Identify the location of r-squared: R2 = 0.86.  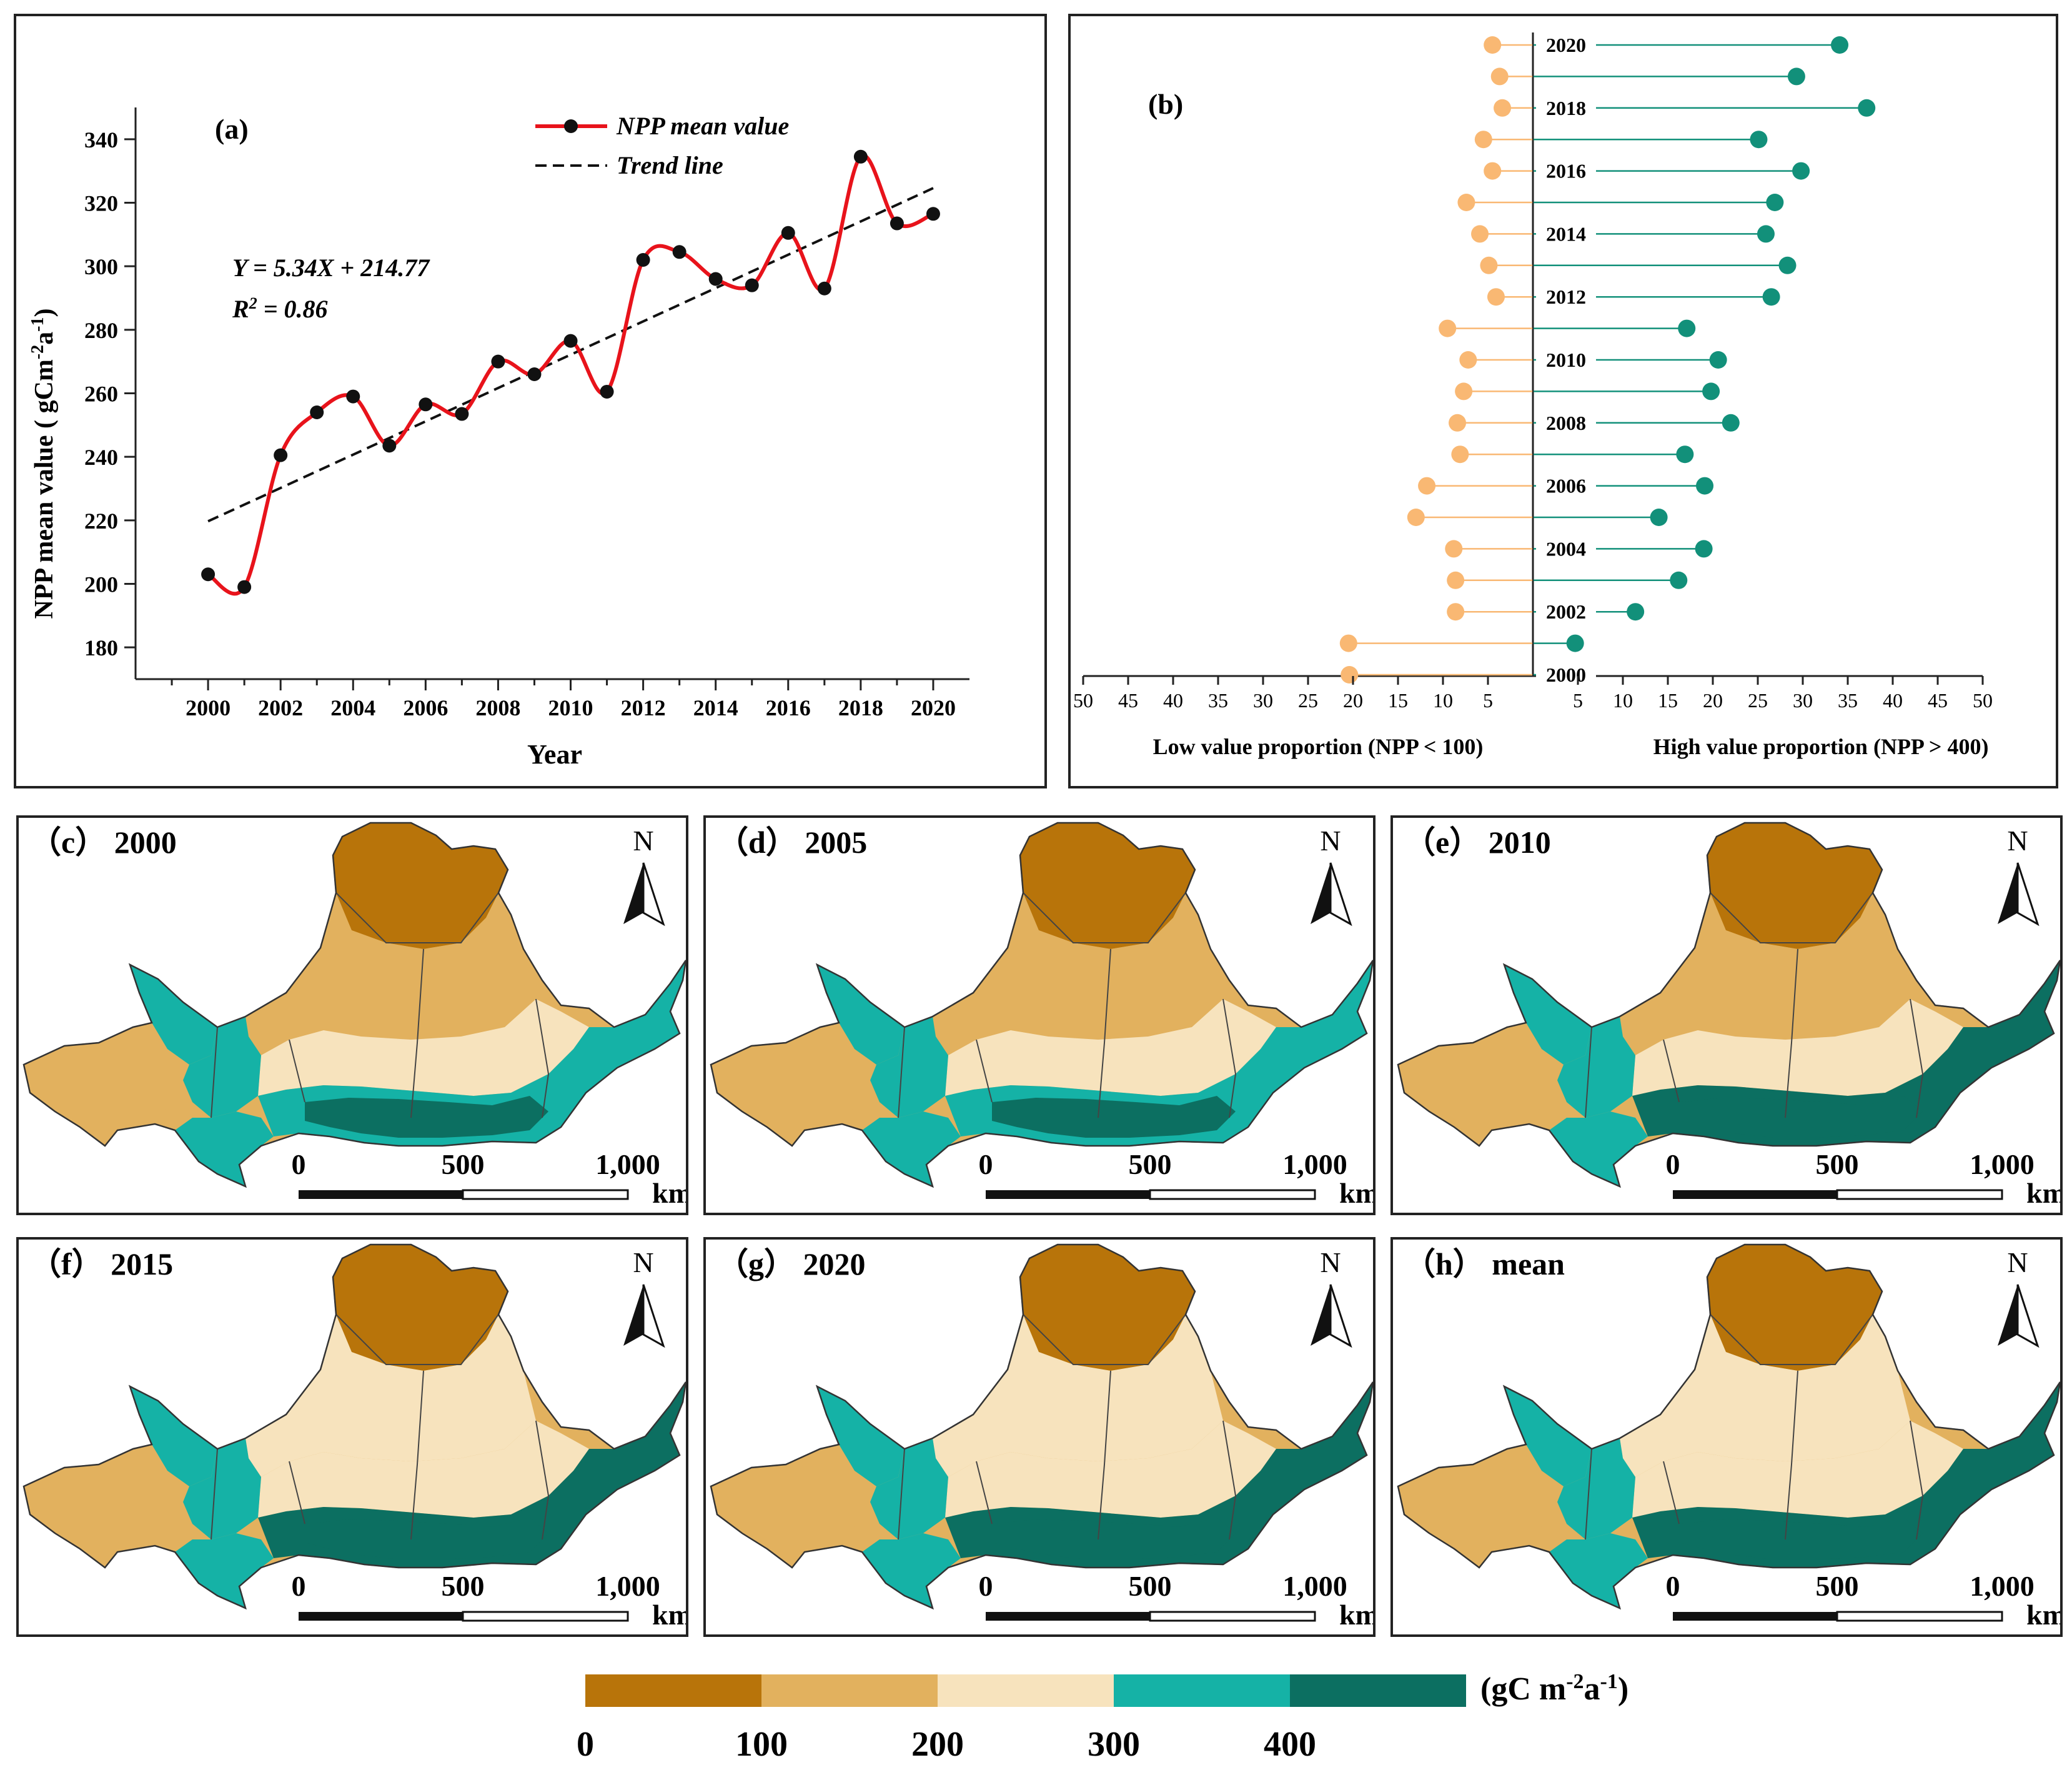
(279, 309).